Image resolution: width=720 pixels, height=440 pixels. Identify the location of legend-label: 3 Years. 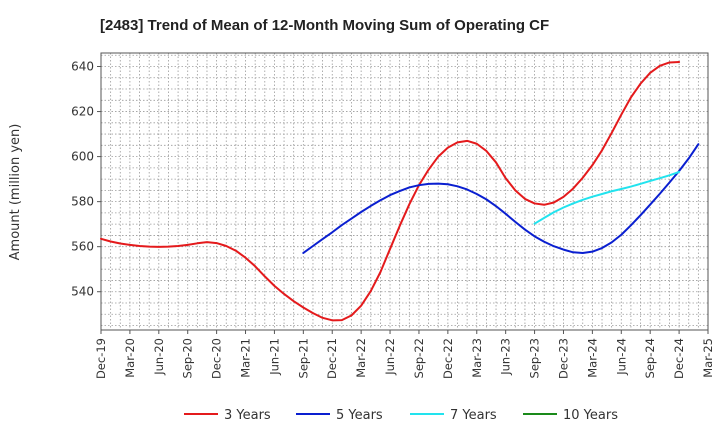
(247, 415).